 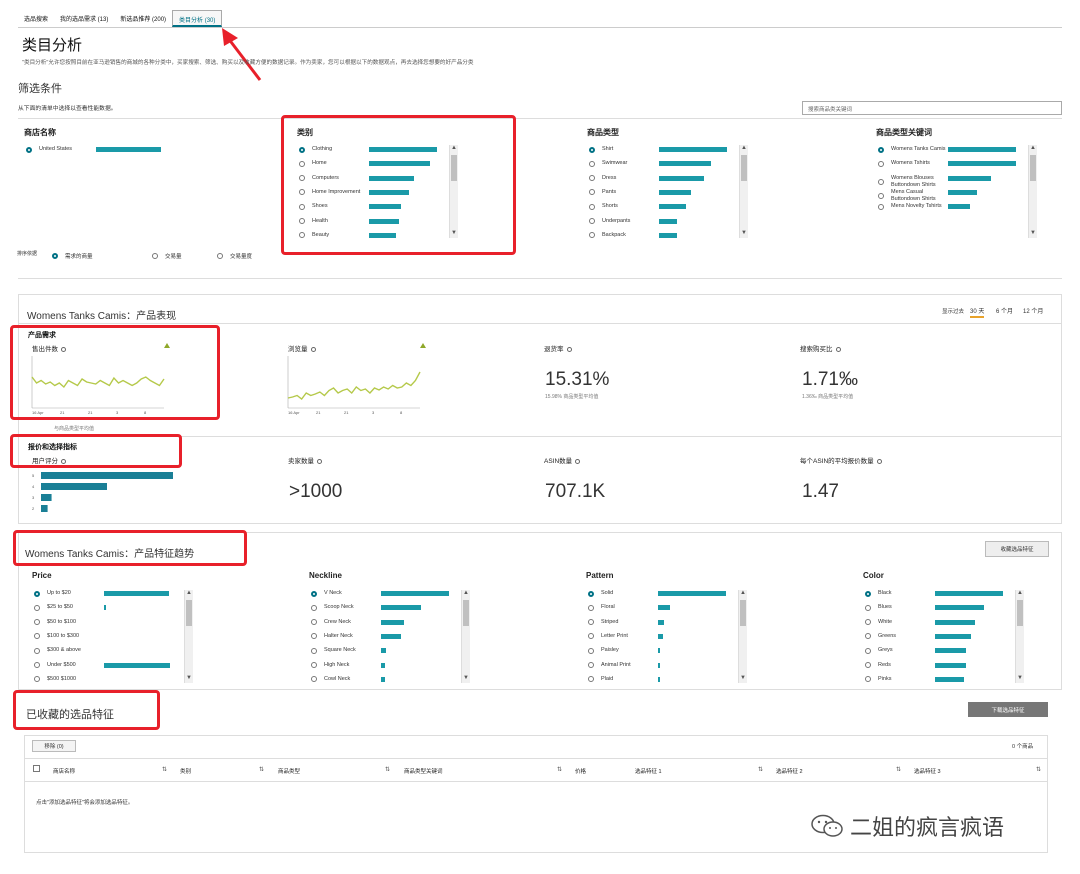 What do you see at coordinates (899, 636) in the screenshot?
I see `filter-option: Greens` at bounding box center [899, 636].